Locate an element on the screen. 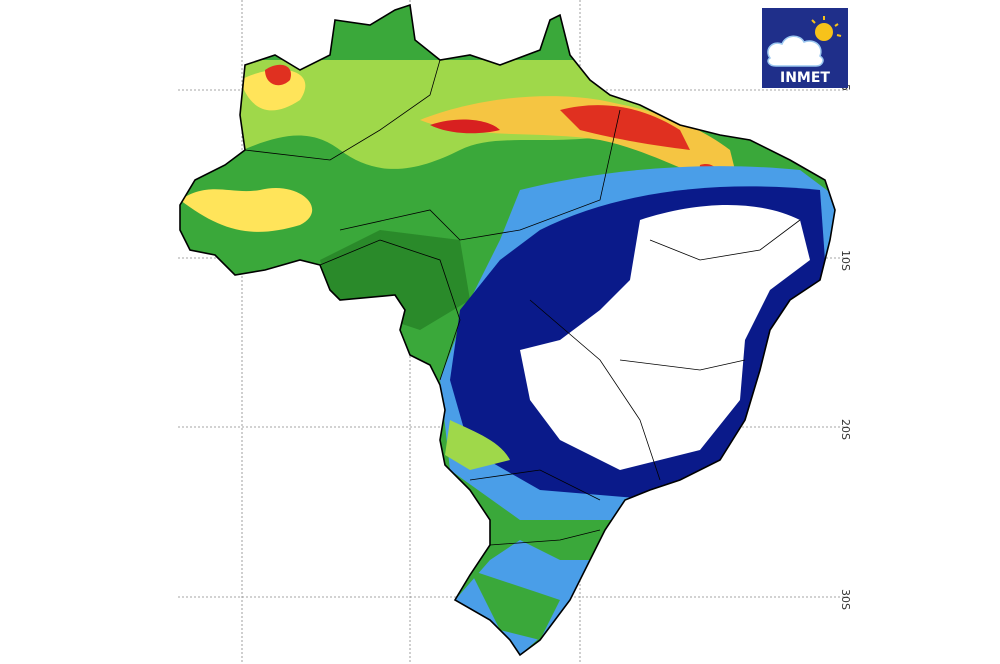  lat-label: 10S is located at coordinates (845, 260).